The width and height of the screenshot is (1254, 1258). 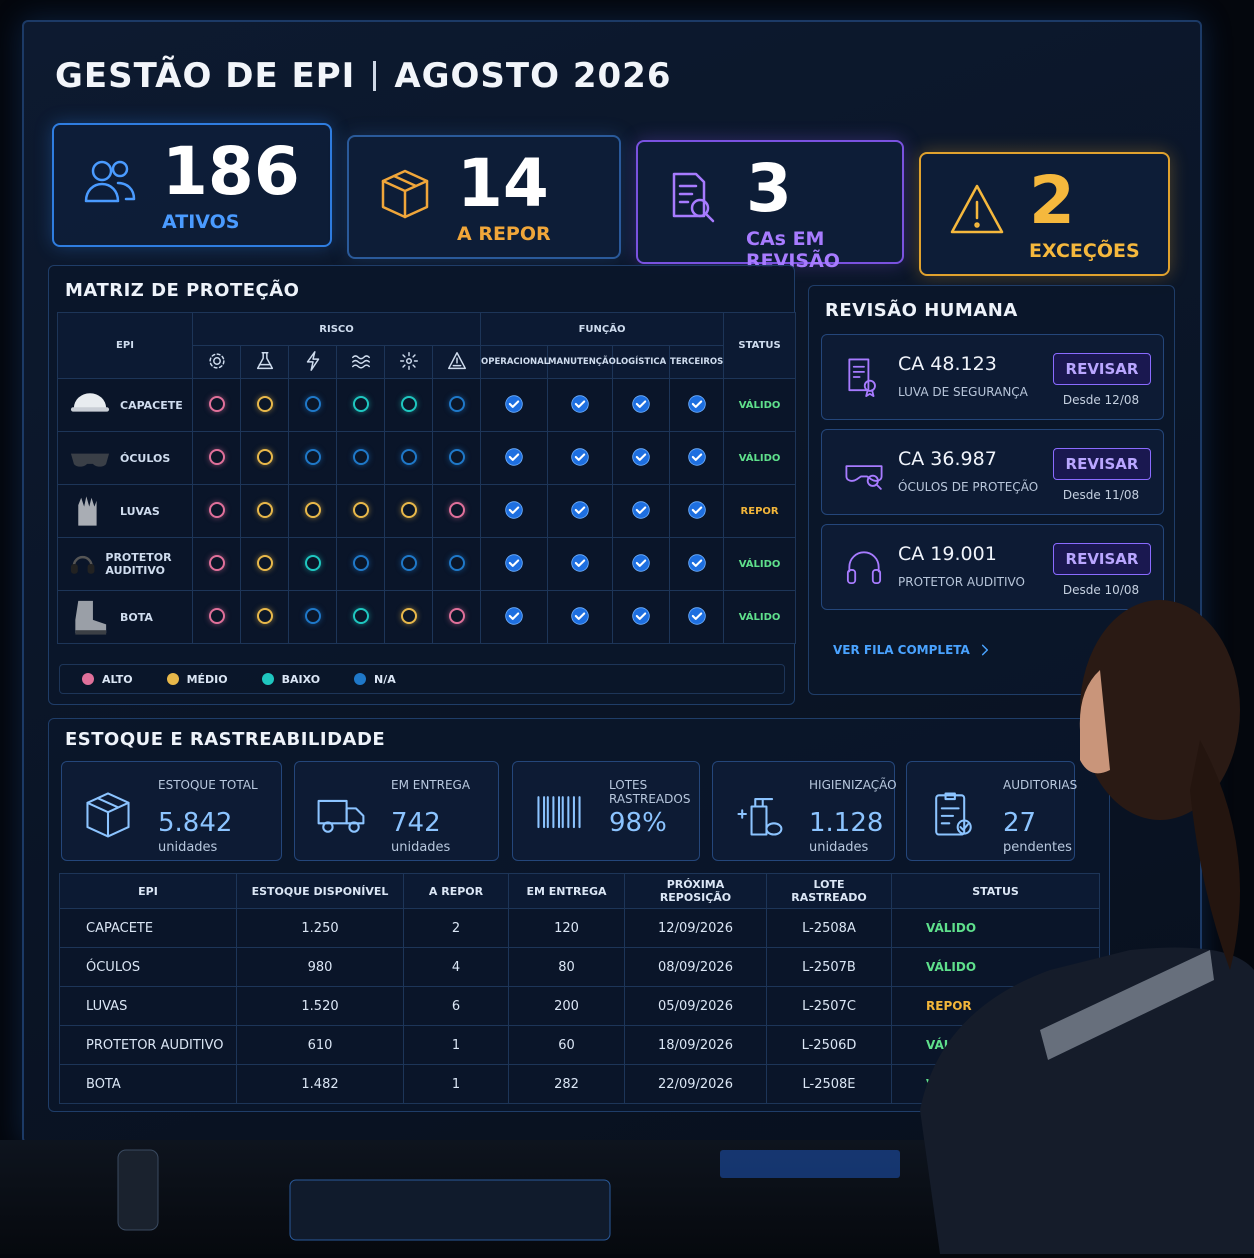 What do you see at coordinates (912, 650) in the screenshot?
I see `queue-link: VER FILA COMPLETA` at bounding box center [912, 650].